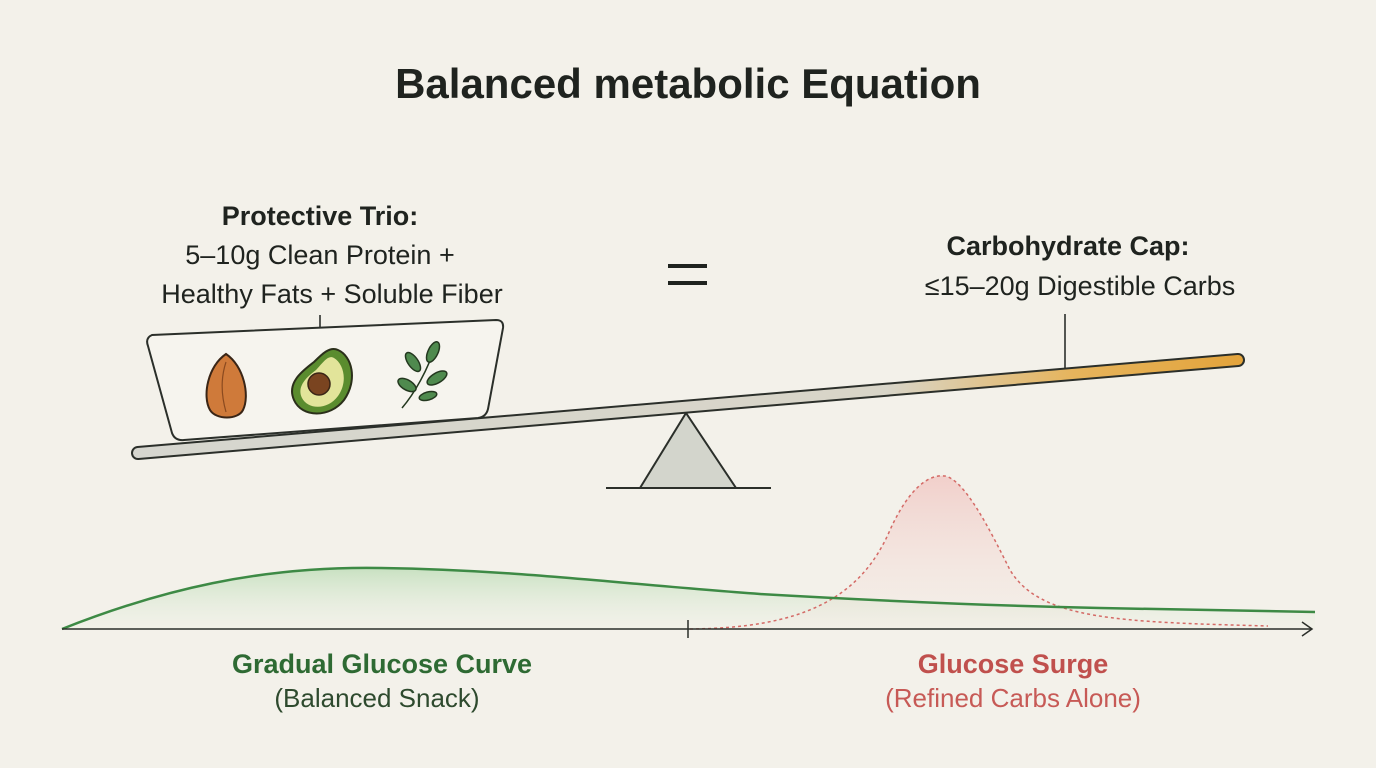 This screenshot has height=768, width=1376. Describe the element at coordinates (1080, 286) in the screenshot. I see `right-line: ≤15–20g Digestible Carbs` at that location.